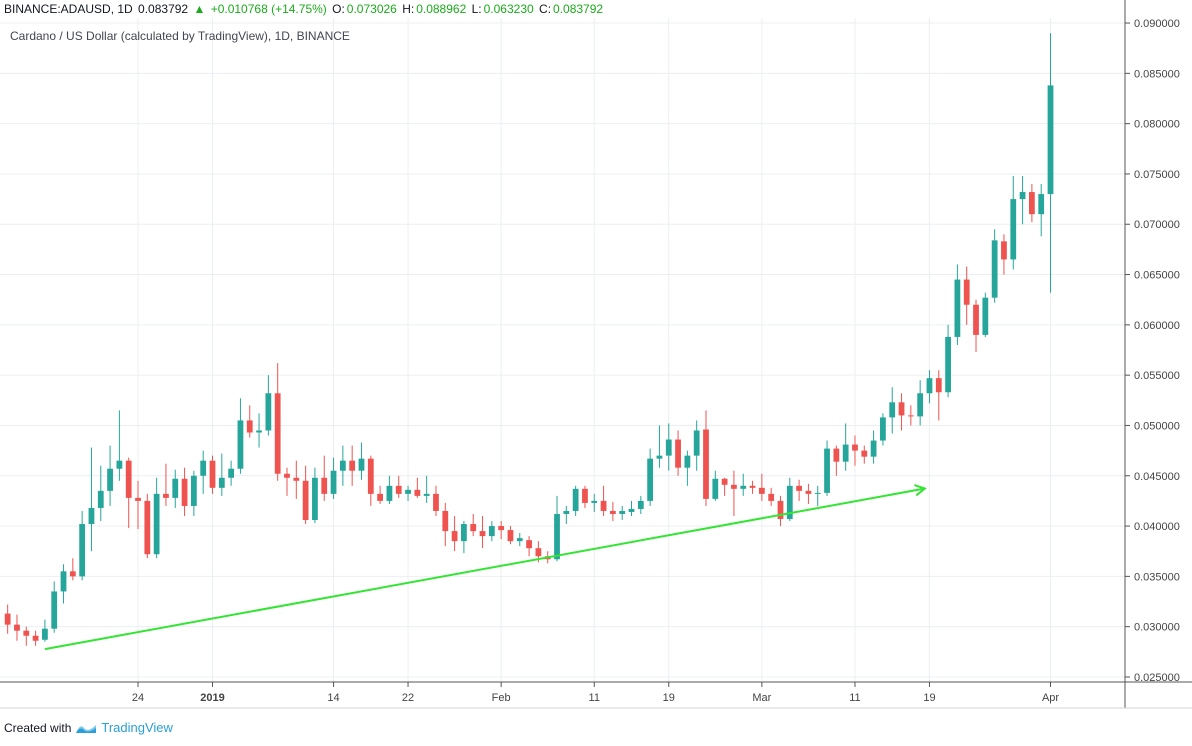  I want to click on x-tick-label: Feb, so click(501, 698).